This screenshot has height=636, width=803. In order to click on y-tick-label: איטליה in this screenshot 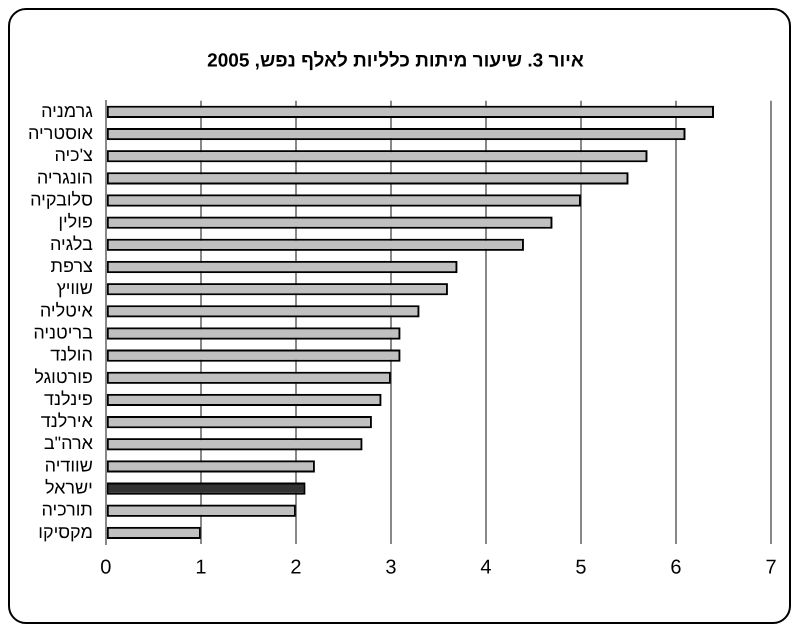, I will do `click(67, 310)`.